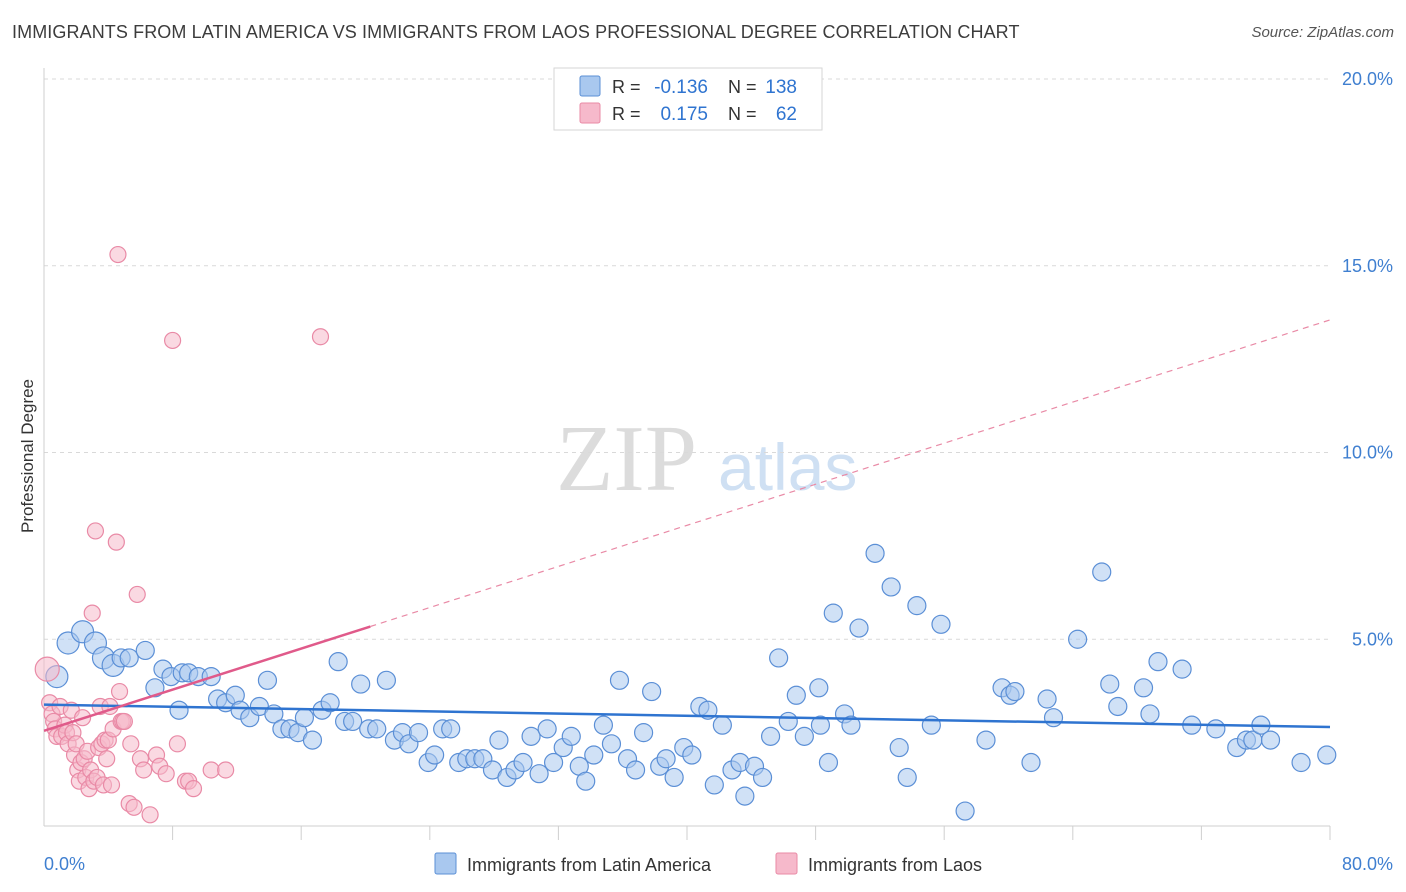 This screenshot has width=1406, height=892. What do you see at coordinates (589, 865) in the screenshot?
I see `legend-latin-america-label: Immigrants from Latin America` at bounding box center [589, 865].